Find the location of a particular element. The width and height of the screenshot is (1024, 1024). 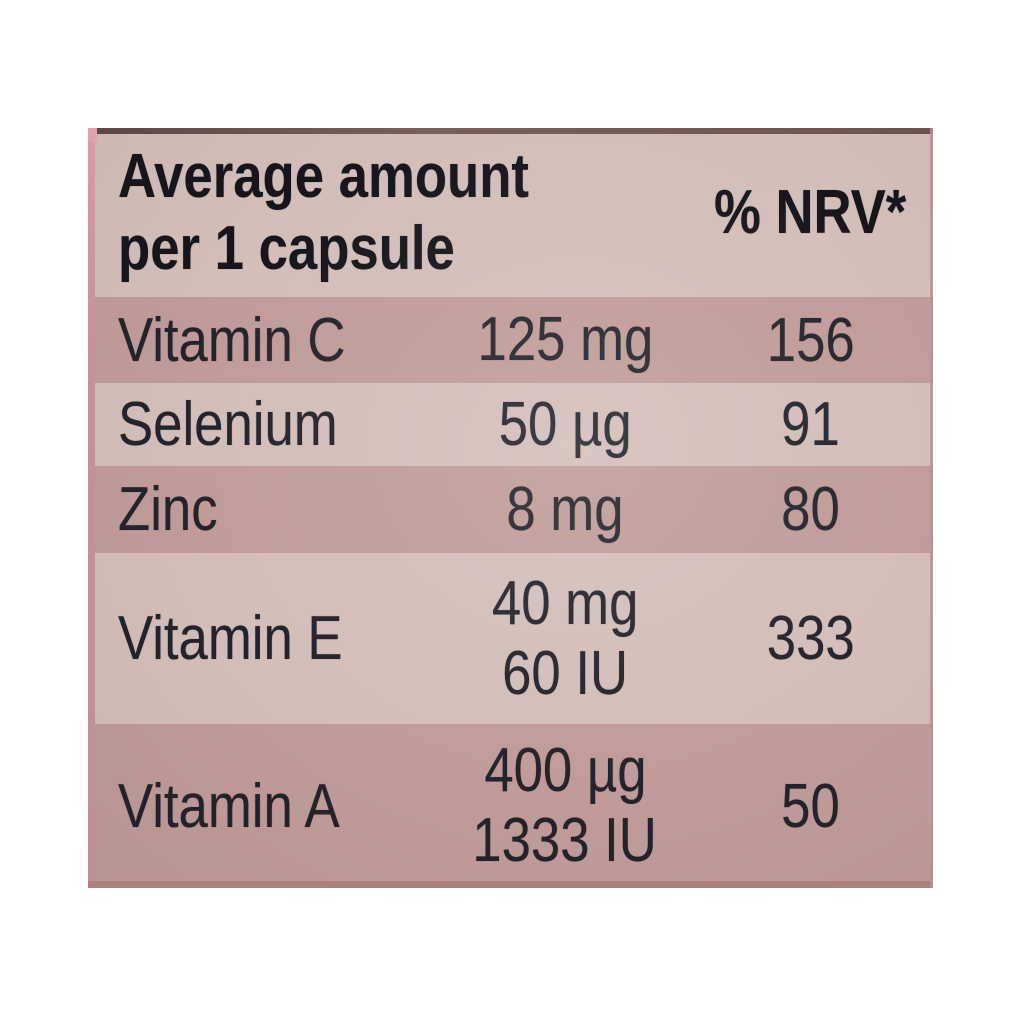

header-nrv-cell: % NRV* is located at coordinates (817, 212).